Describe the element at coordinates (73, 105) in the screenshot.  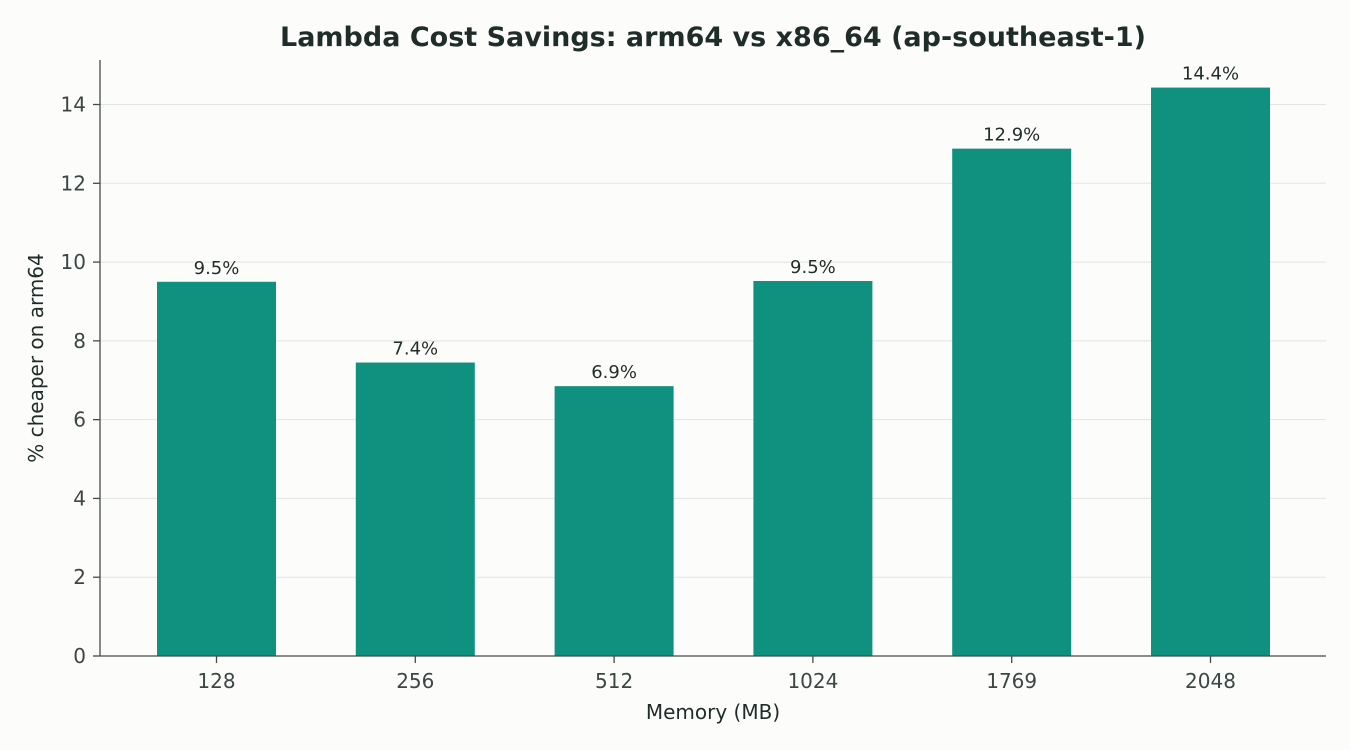
I see `y-tick-label: 14` at that location.